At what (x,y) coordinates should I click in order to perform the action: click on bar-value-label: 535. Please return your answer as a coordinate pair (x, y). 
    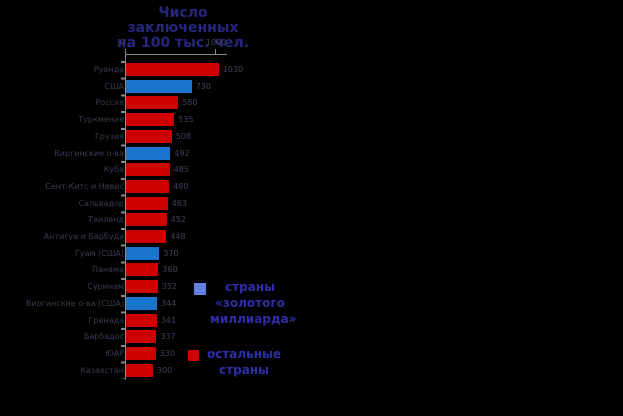
    Looking at the image, I should click on (186, 120).